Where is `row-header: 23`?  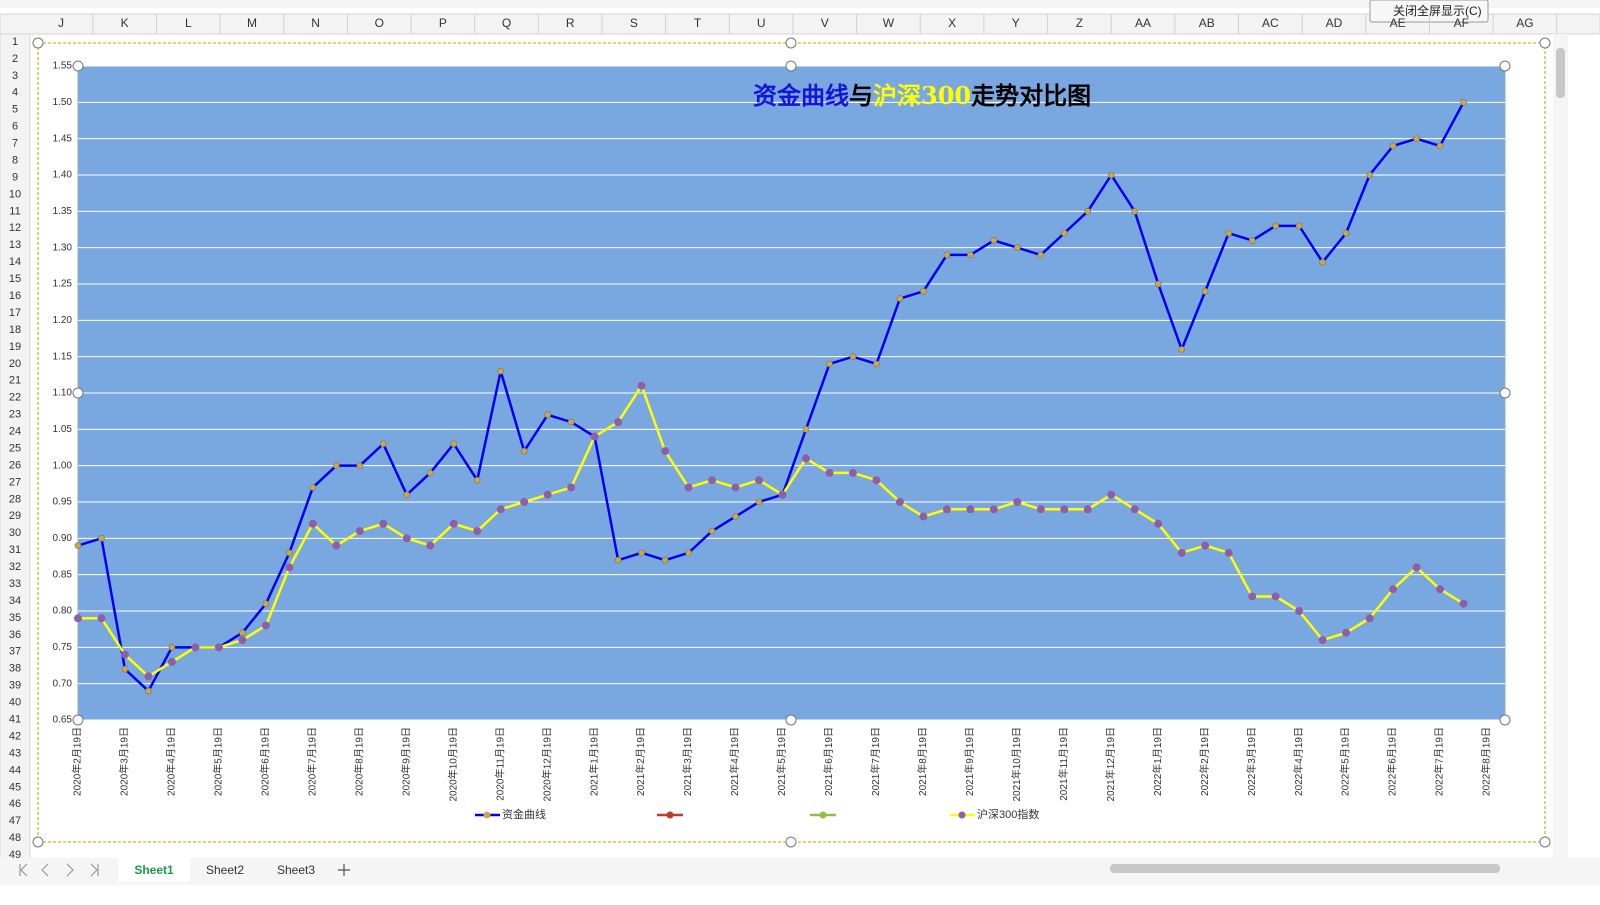
row-header: 23 is located at coordinates (15, 415).